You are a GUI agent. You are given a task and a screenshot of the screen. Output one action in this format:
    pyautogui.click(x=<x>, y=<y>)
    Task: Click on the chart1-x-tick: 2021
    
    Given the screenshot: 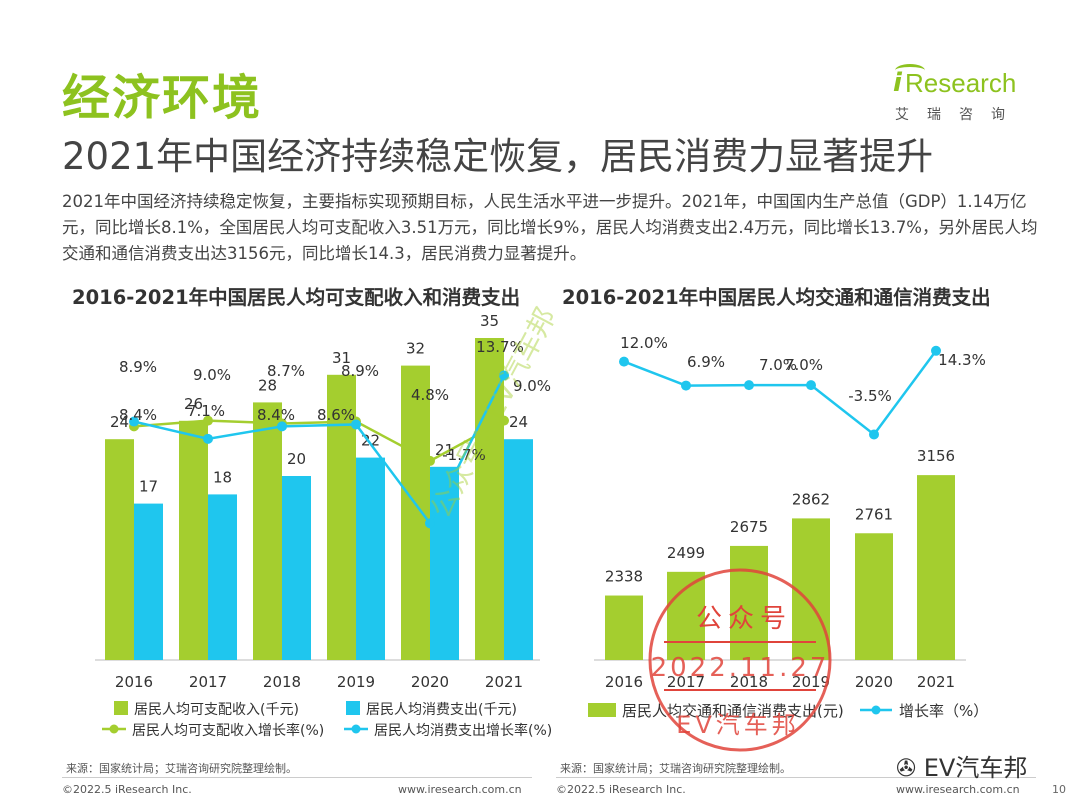 What is the action you would take?
    pyautogui.click(x=504, y=682)
    